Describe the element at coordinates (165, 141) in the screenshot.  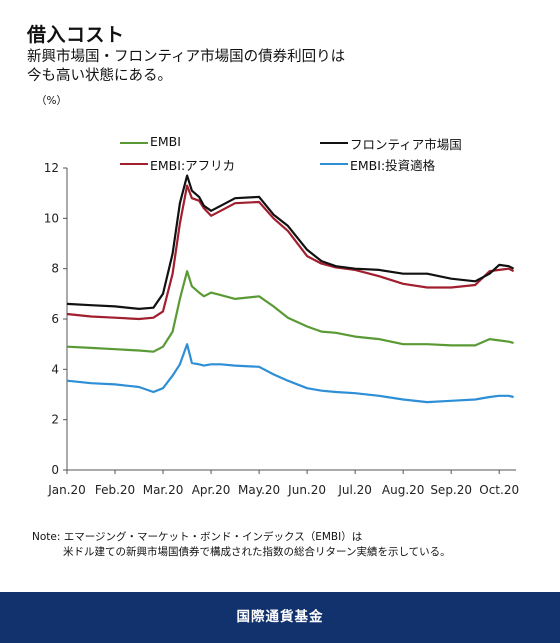
I see `legend-label-embi: EMBI` at that location.